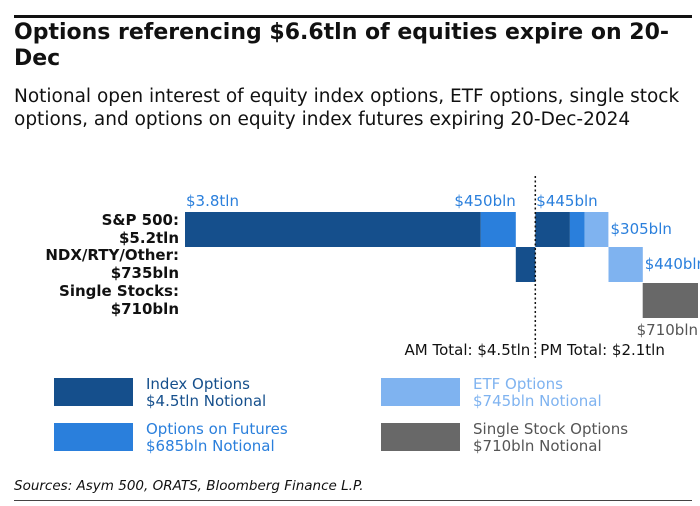 Image resolution: width=700 pixels, height=506 pixels. Describe the element at coordinates (149, 238) in the screenshot. I see `category-label: $5.2tln` at that location.